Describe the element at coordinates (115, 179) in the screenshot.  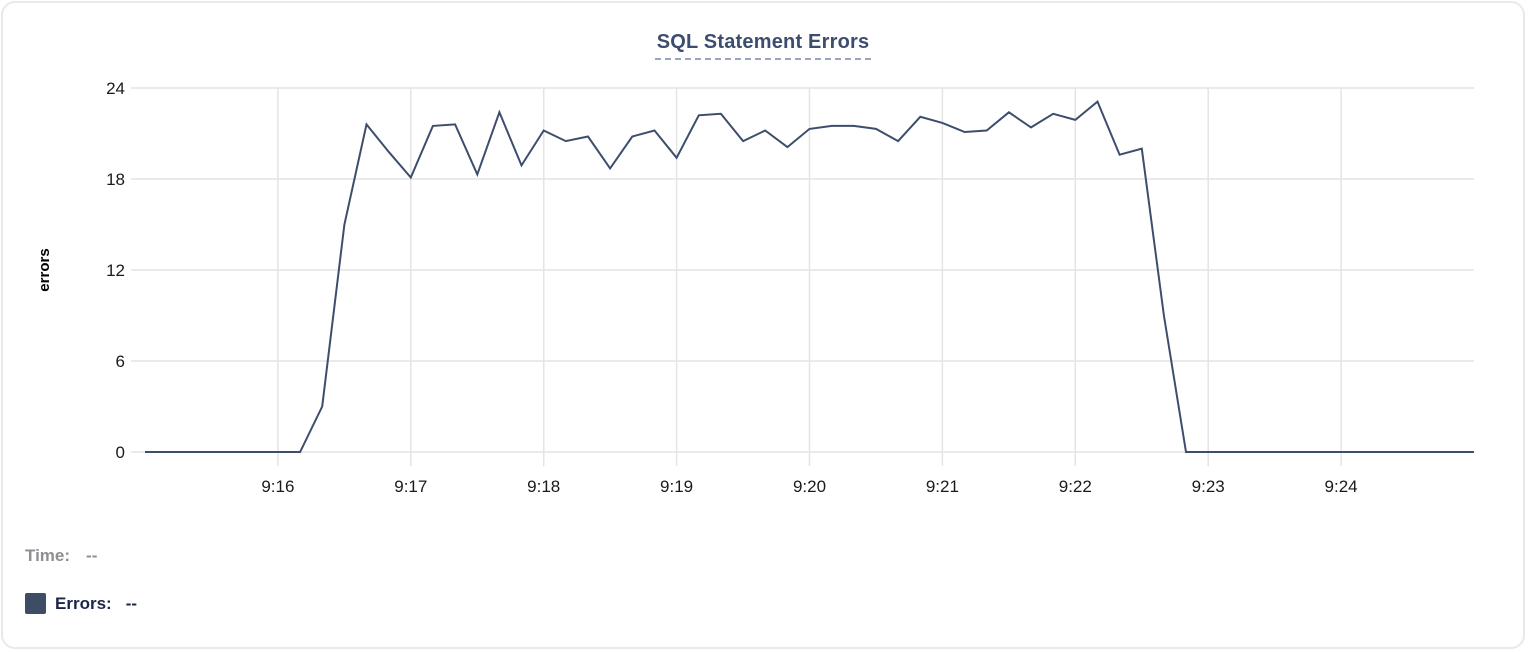
I see `y-axis-tick-label: 18` at that location.